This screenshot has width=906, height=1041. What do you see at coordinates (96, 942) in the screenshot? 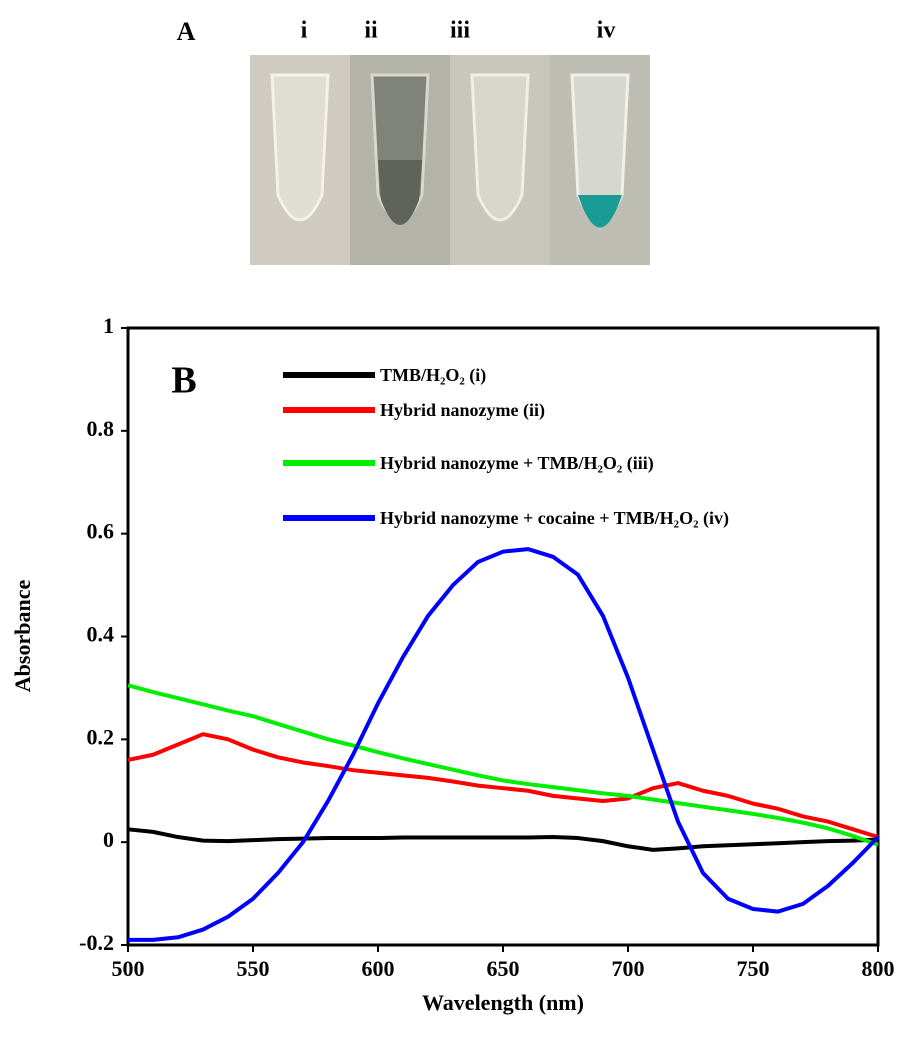
I see `y-tick-label: -0.2` at bounding box center [96, 942].